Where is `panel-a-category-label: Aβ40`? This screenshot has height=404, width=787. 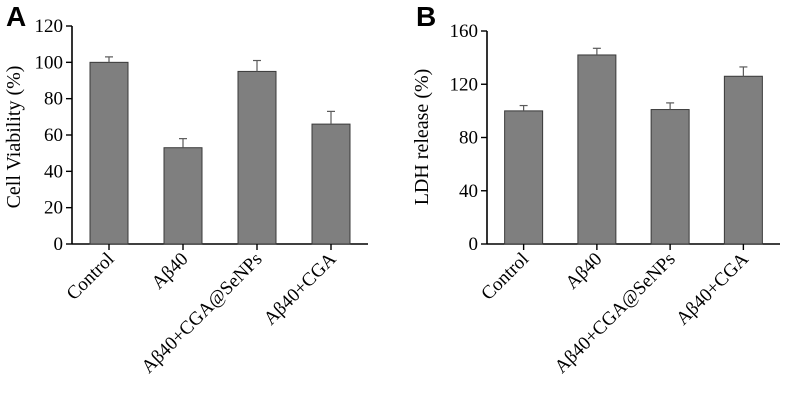
panel-a-category-label: Aβ40 is located at coordinates (170, 271).